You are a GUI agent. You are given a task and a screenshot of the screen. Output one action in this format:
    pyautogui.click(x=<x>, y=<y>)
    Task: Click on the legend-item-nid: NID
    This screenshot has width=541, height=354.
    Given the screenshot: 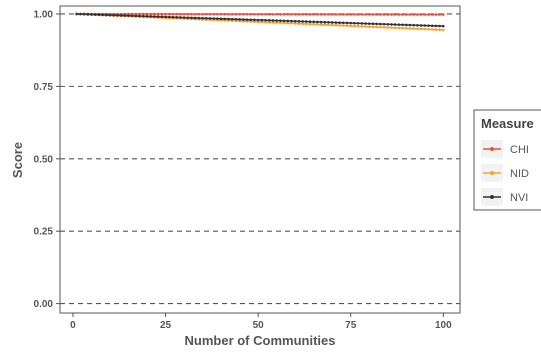 What is the action you would take?
    pyautogui.click(x=505, y=173)
    